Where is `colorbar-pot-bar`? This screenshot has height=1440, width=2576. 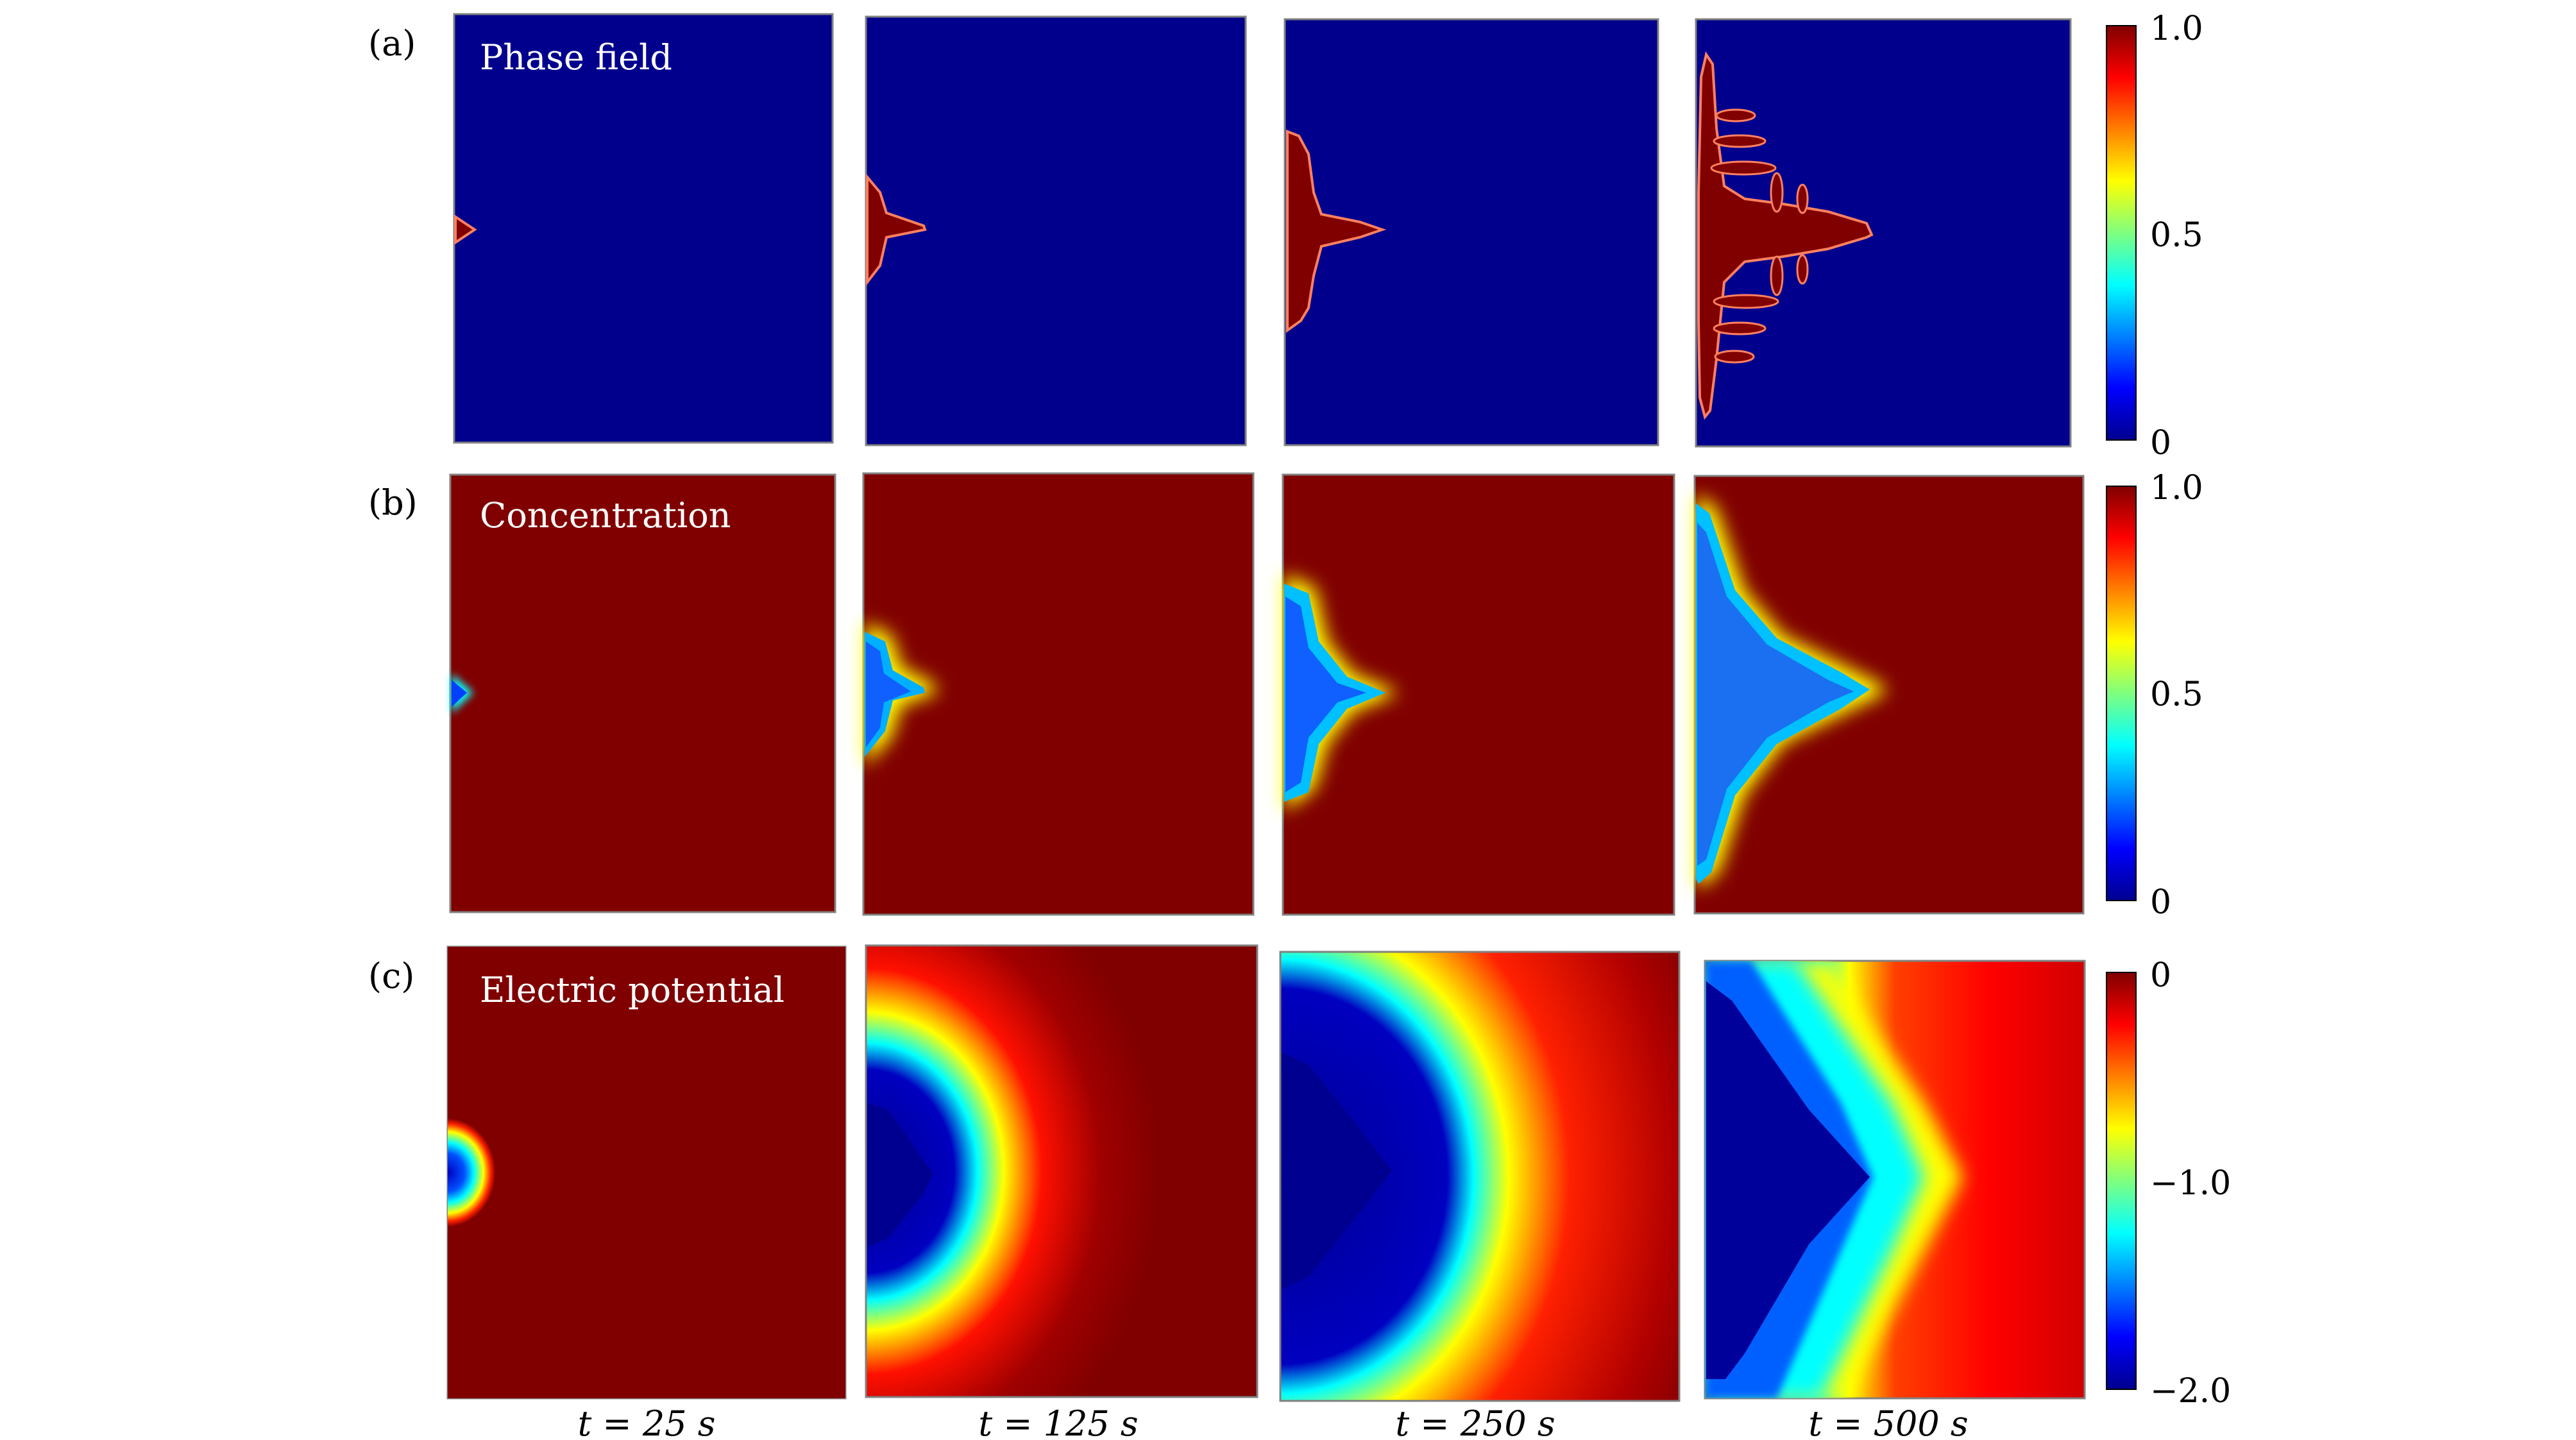 colorbar-pot-bar is located at coordinates (2121, 1181).